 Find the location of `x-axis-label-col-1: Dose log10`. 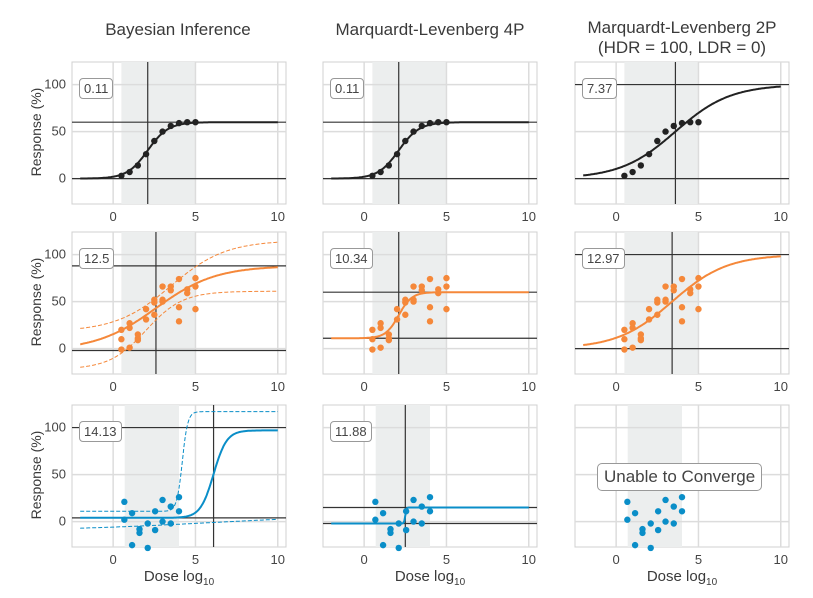

x-axis-label-col-1: Dose log10 is located at coordinates (179, 578).